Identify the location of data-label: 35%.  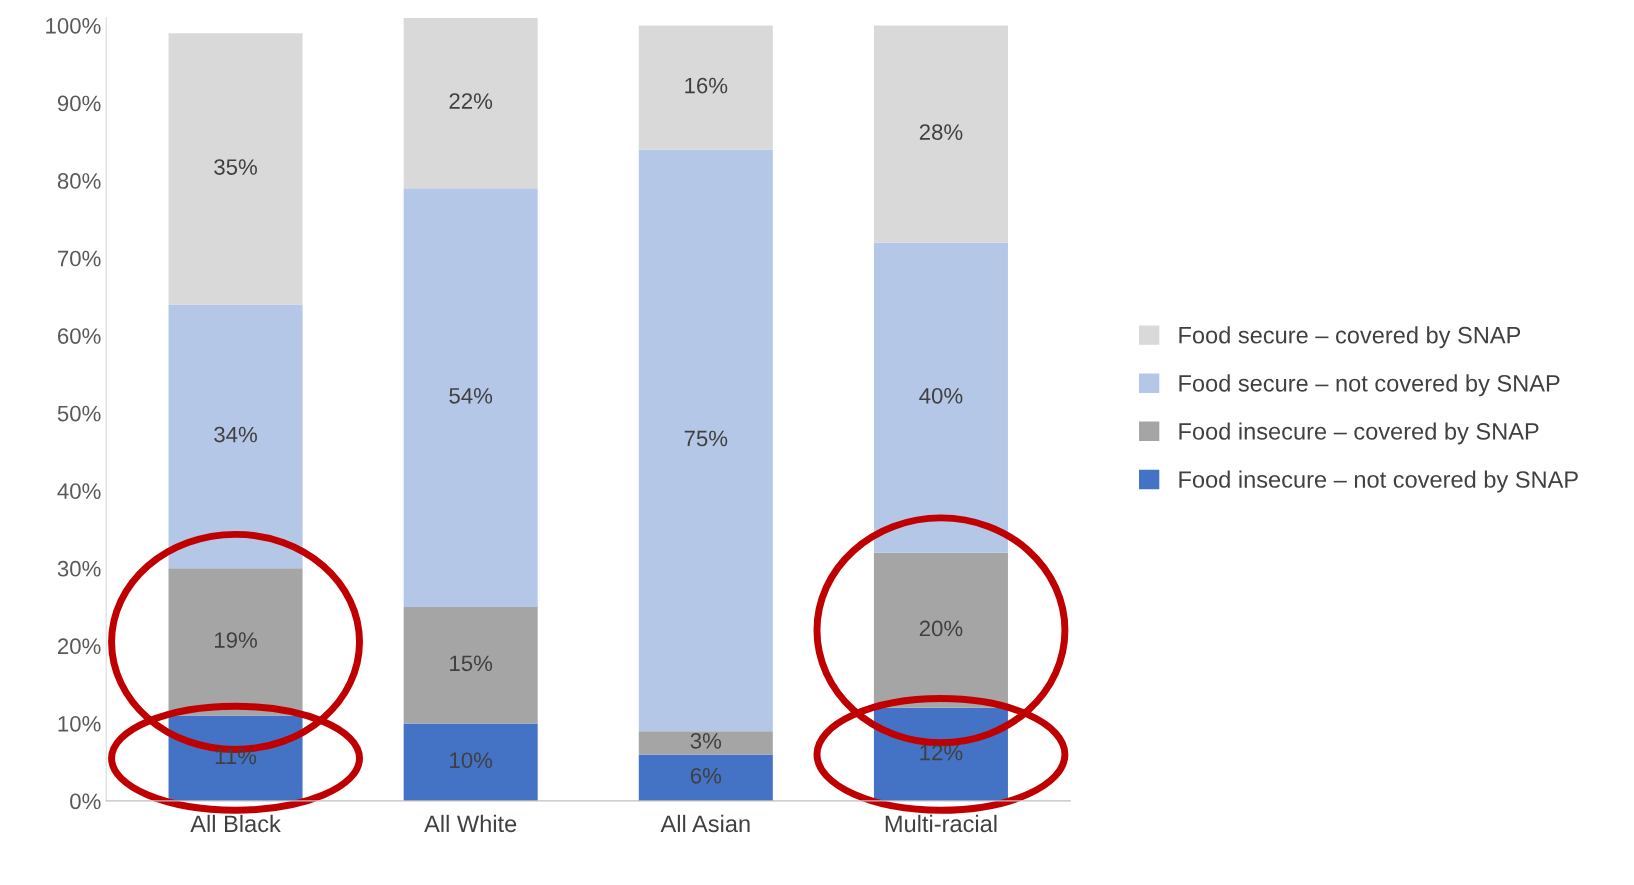
(235, 167).